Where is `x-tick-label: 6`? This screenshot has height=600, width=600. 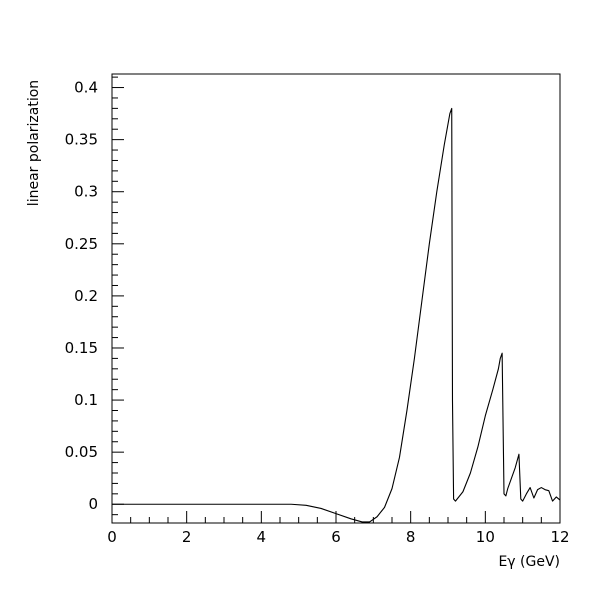 x-tick-label: 6 is located at coordinates (336, 537).